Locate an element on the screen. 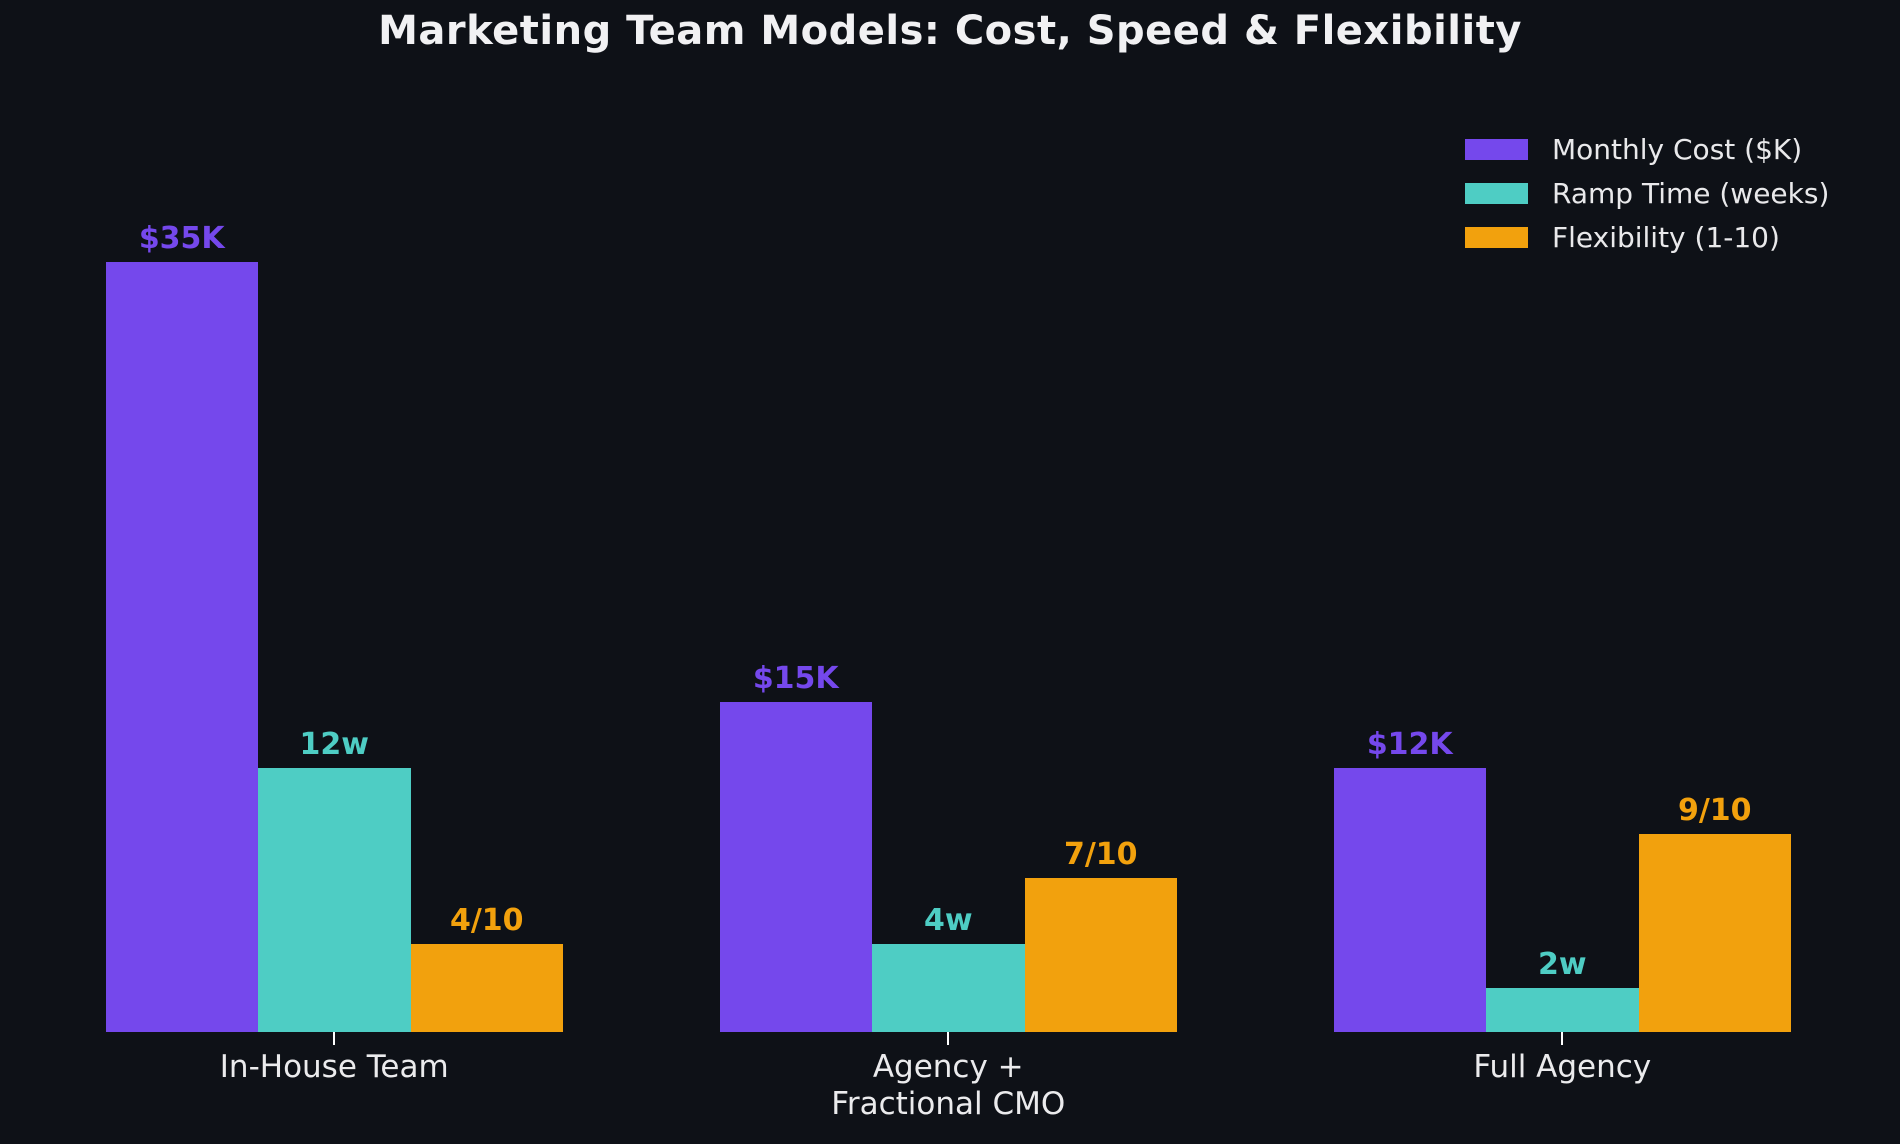  x-axis-label-agency-fractional-cmo: Agency + Fractional CMO is located at coordinates (948, 1086).